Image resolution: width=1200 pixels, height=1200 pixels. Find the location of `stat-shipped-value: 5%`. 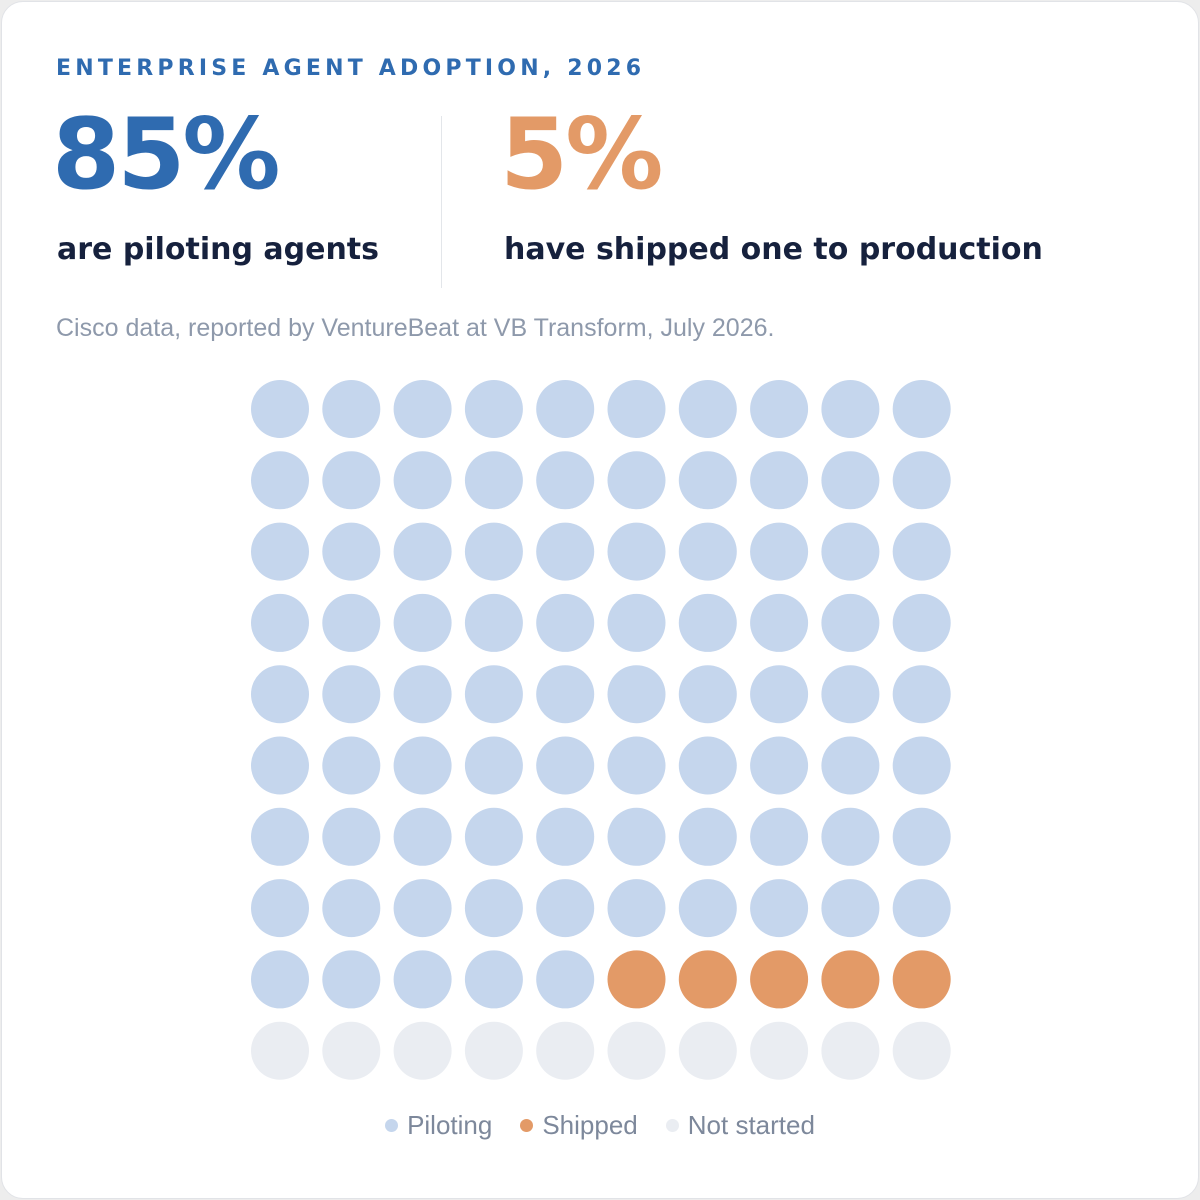

stat-shipped-value: 5% is located at coordinates (581, 155).